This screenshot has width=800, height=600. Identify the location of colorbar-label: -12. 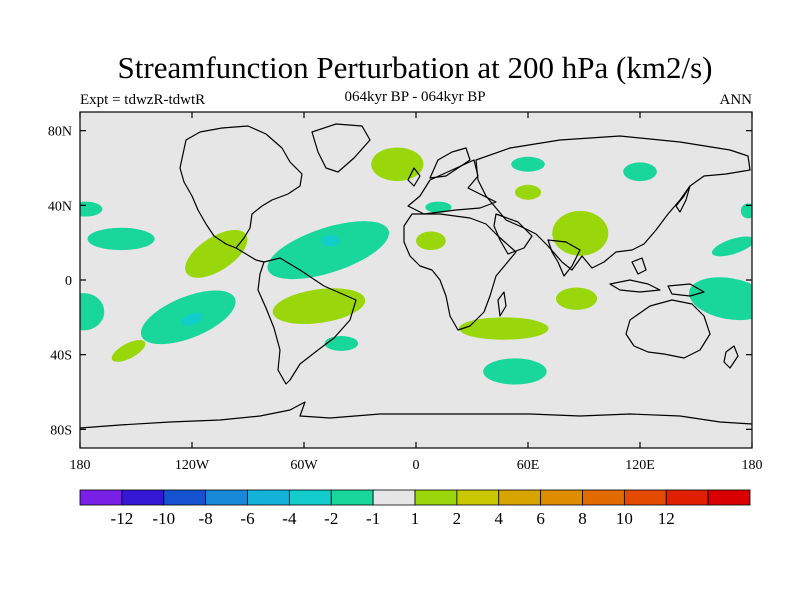
(122, 518).